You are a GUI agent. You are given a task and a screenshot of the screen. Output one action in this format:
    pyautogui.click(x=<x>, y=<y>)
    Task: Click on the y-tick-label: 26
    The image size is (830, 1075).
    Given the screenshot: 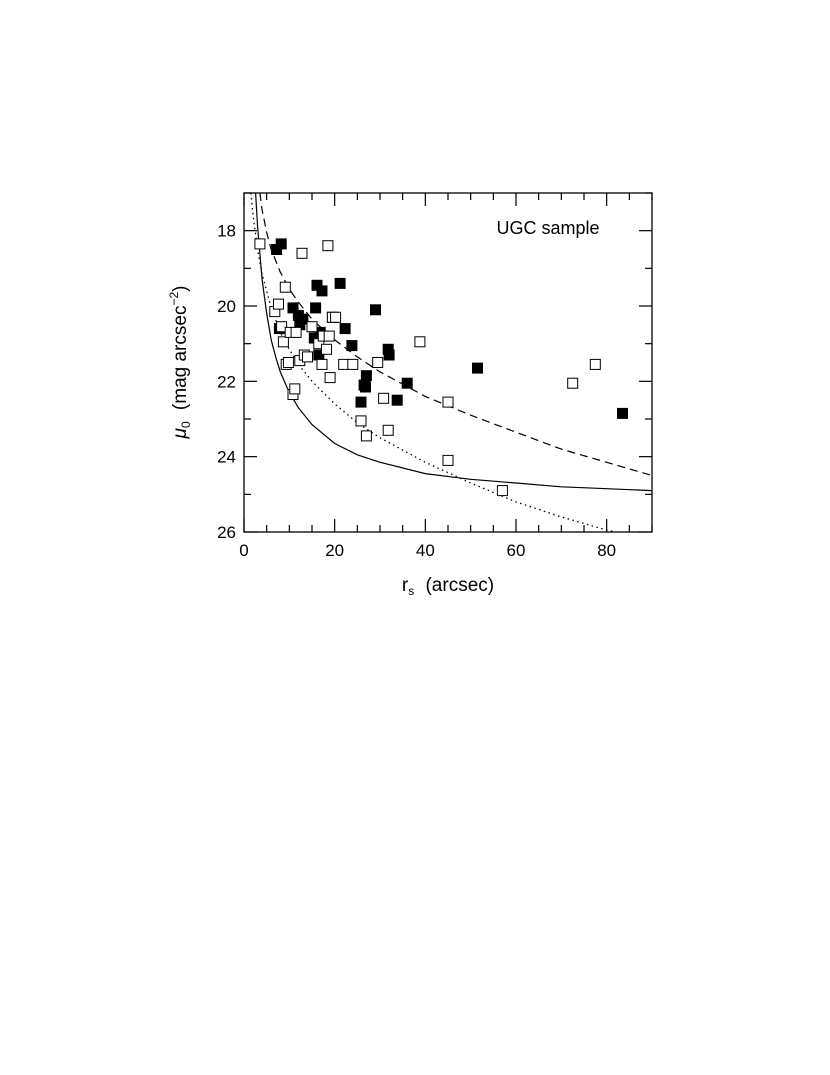 What is the action you would take?
    pyautogui.click(x=226, y=532)
    